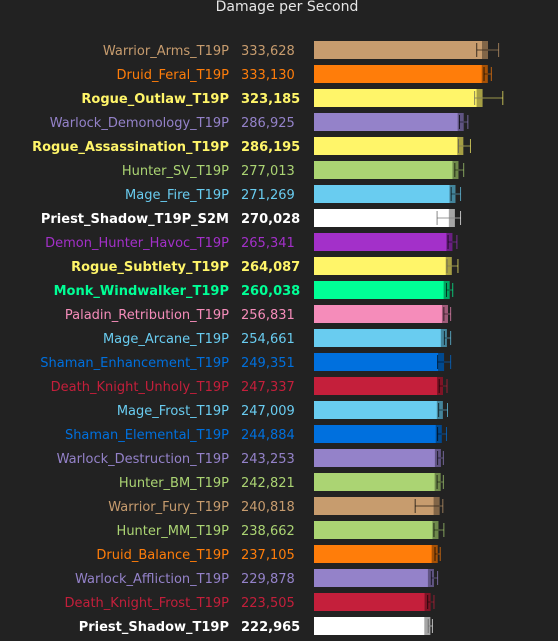  What do you see at coordinates (268, 51) in the screenshot?
I see `bar-value-label: 333,628` at bounding box center [268, 51].